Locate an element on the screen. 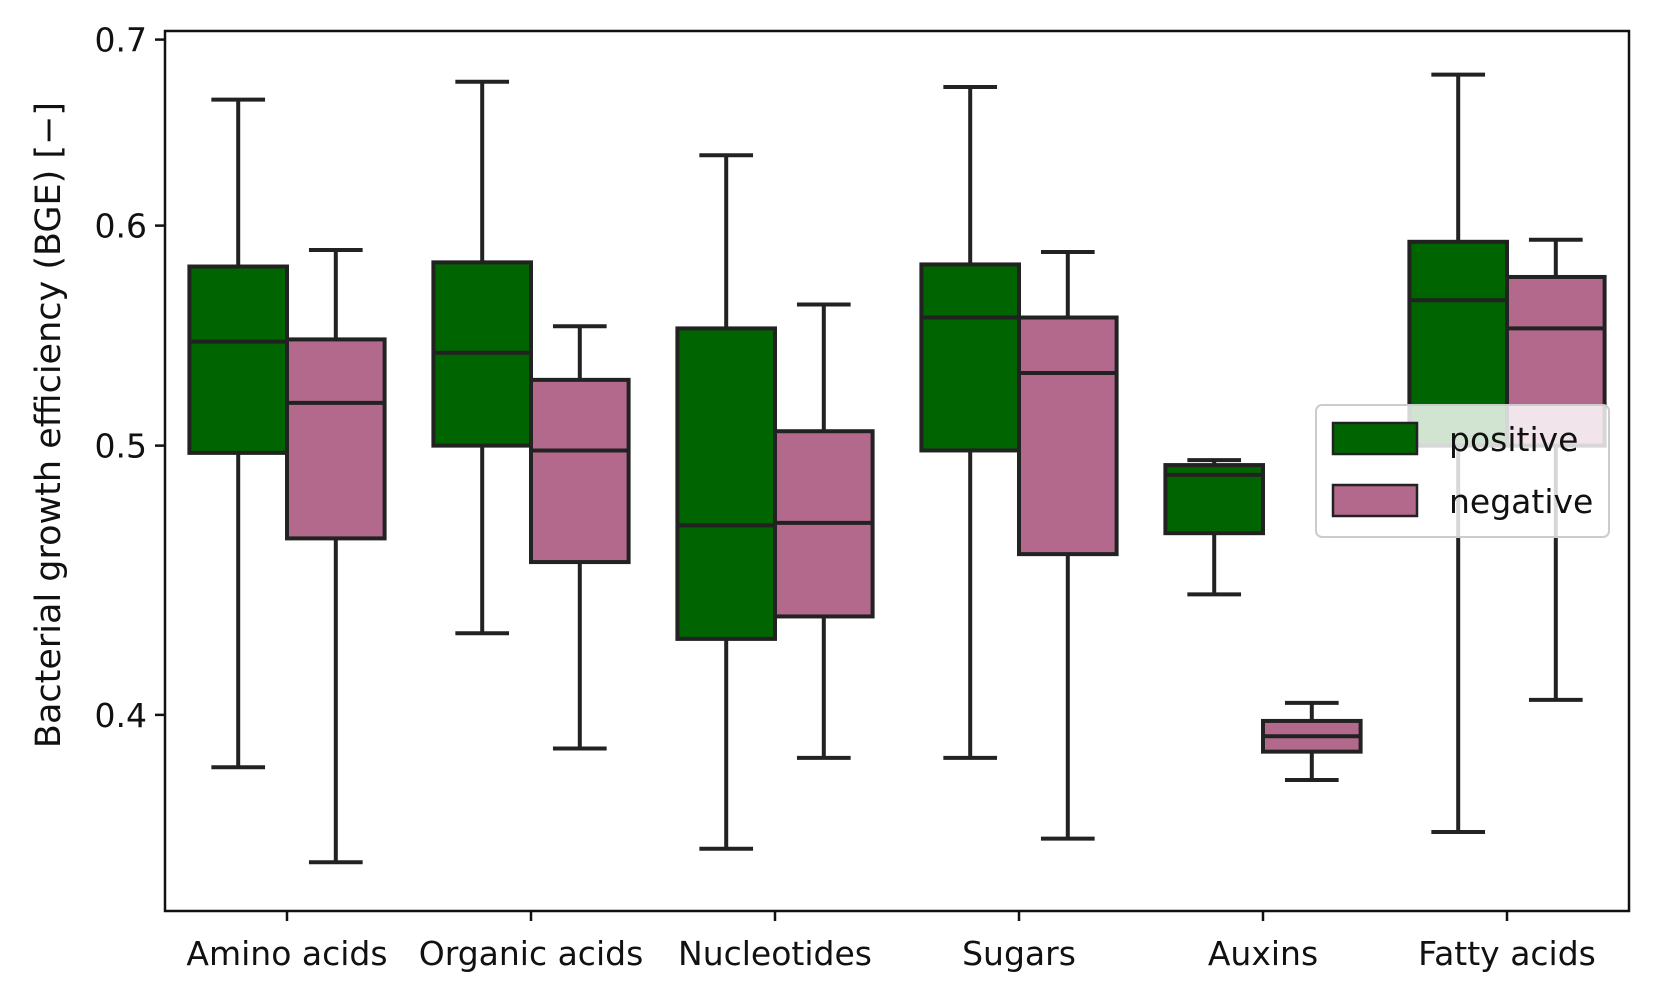 The image size is (1653, 1005). y-axis-label: Bacterial growth efficiency (BGE) [−] is located at coordinates (49, 425).